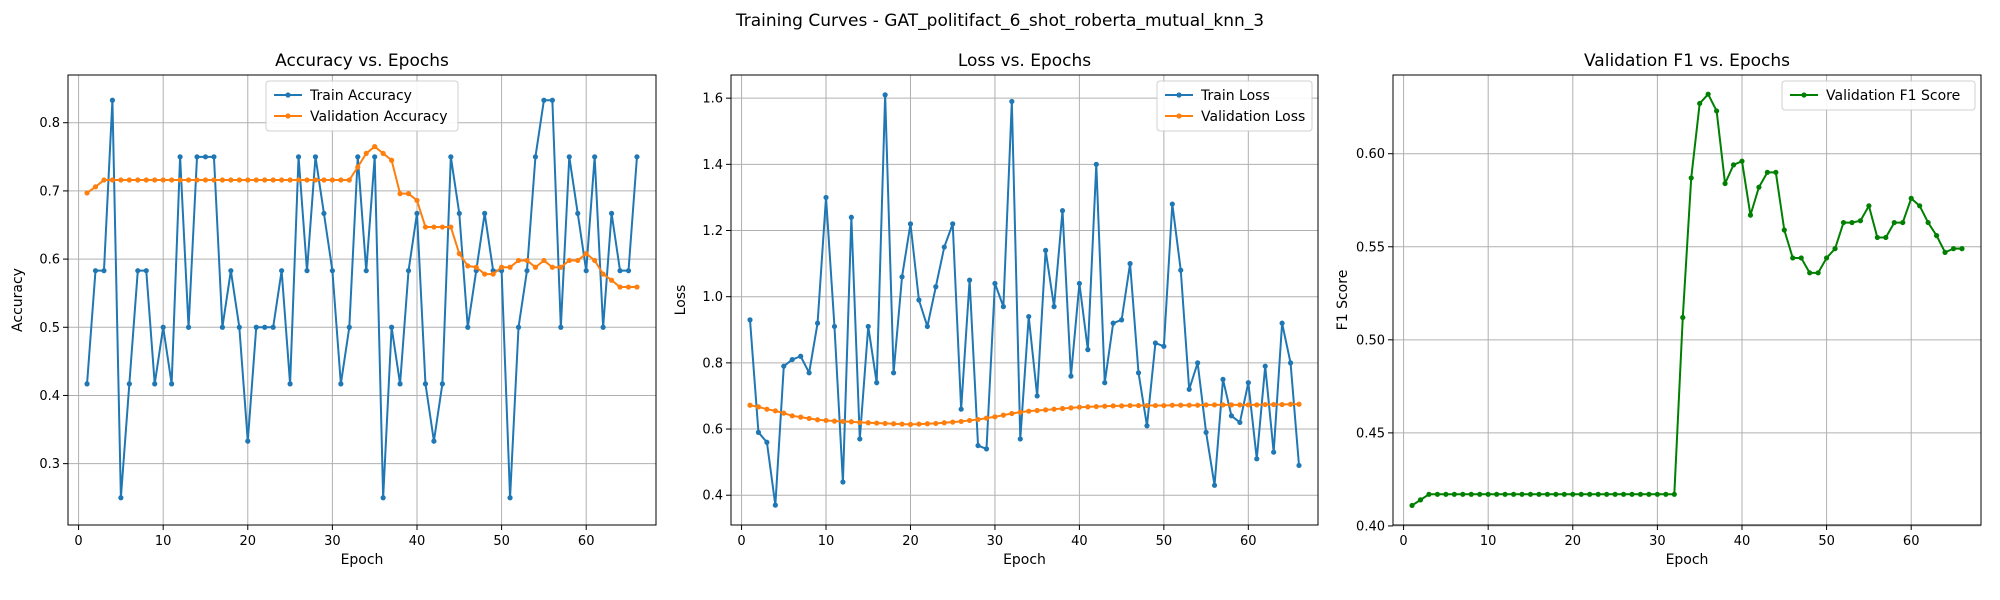 The image size is (2000, 600). I want to click on y-tick-label: 0.55, so click(1370, 247).